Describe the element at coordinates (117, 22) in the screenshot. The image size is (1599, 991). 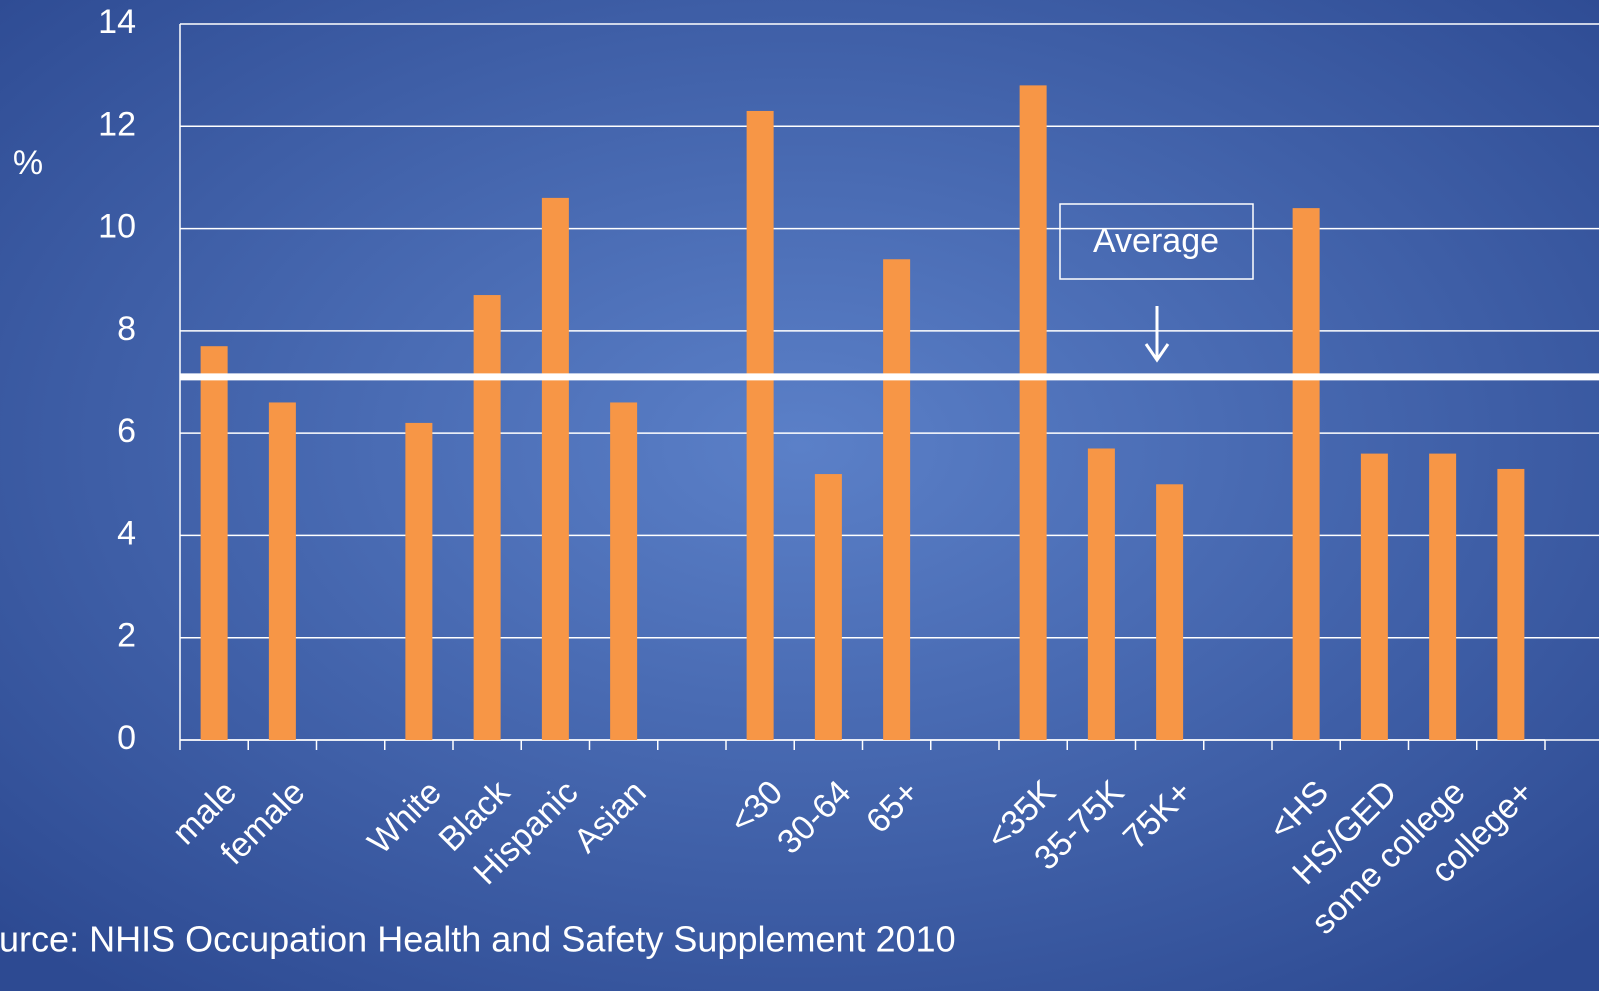
I see `y-tick-label: 14` at that location.